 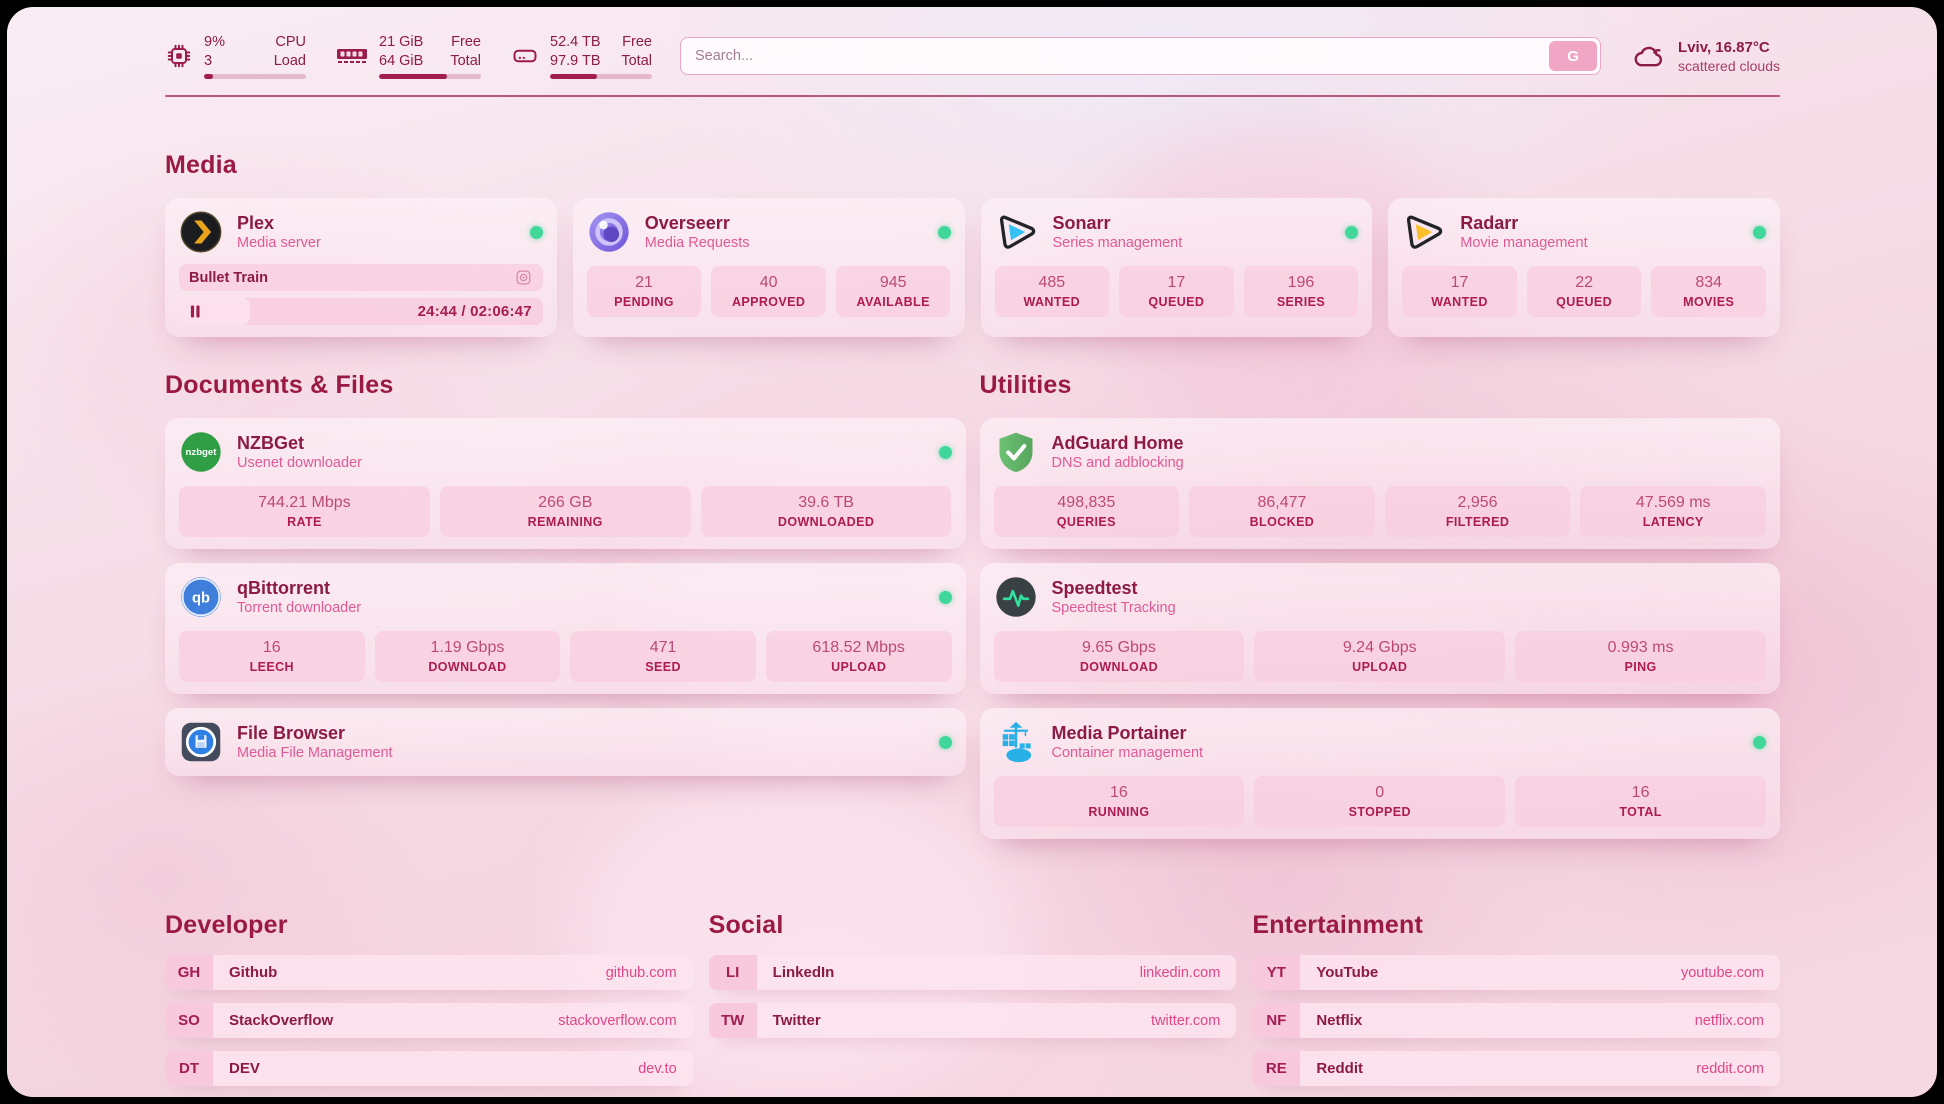 What do you see at coordinates (281, 1020) in the screenshot?
I see `bookmark-name: StackOverflow` at bounding box center [281, 1020].